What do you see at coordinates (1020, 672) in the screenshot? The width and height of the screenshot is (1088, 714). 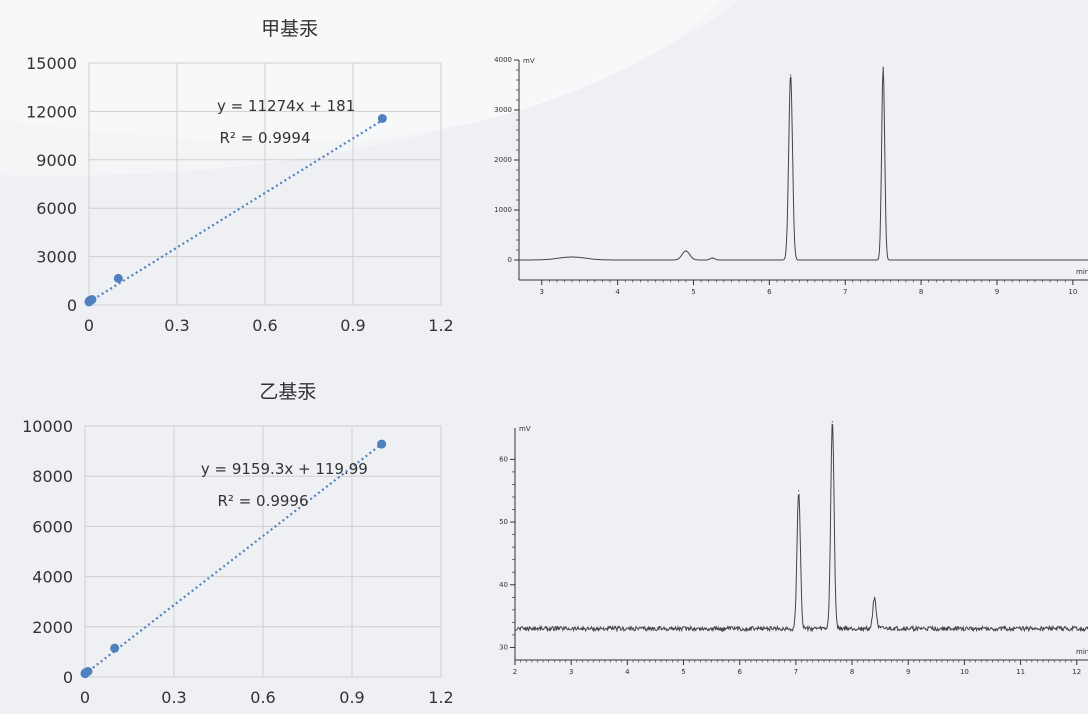 I see `x-tick-label: 11` at bounding box center [1020, 672].